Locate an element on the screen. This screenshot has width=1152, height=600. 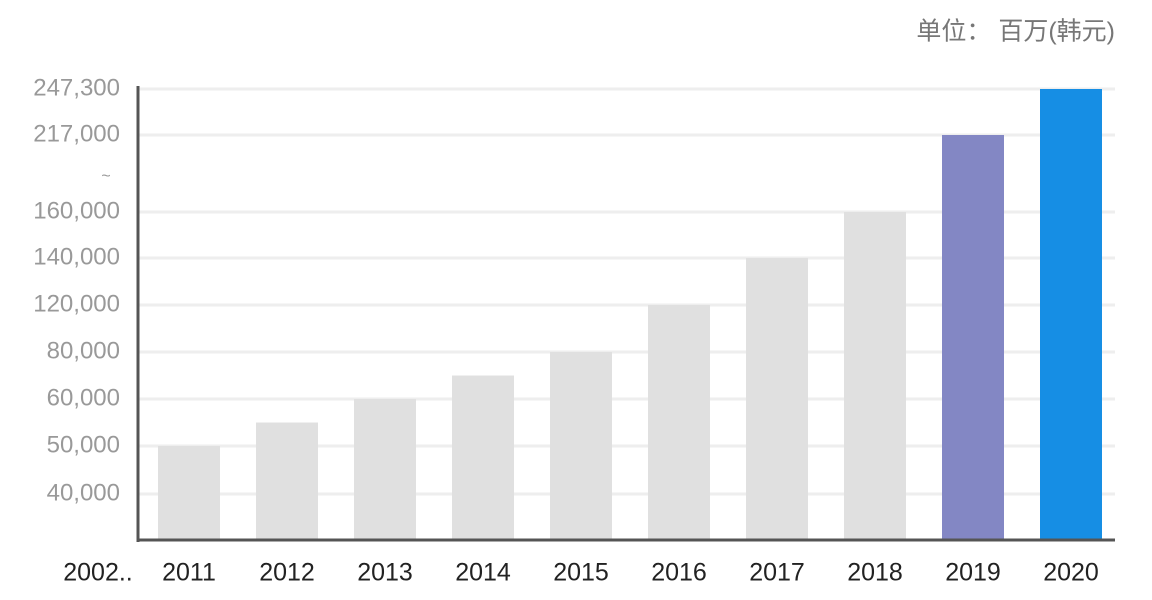
y-tick-label: 50,000 is located at coordinates (83, 444).